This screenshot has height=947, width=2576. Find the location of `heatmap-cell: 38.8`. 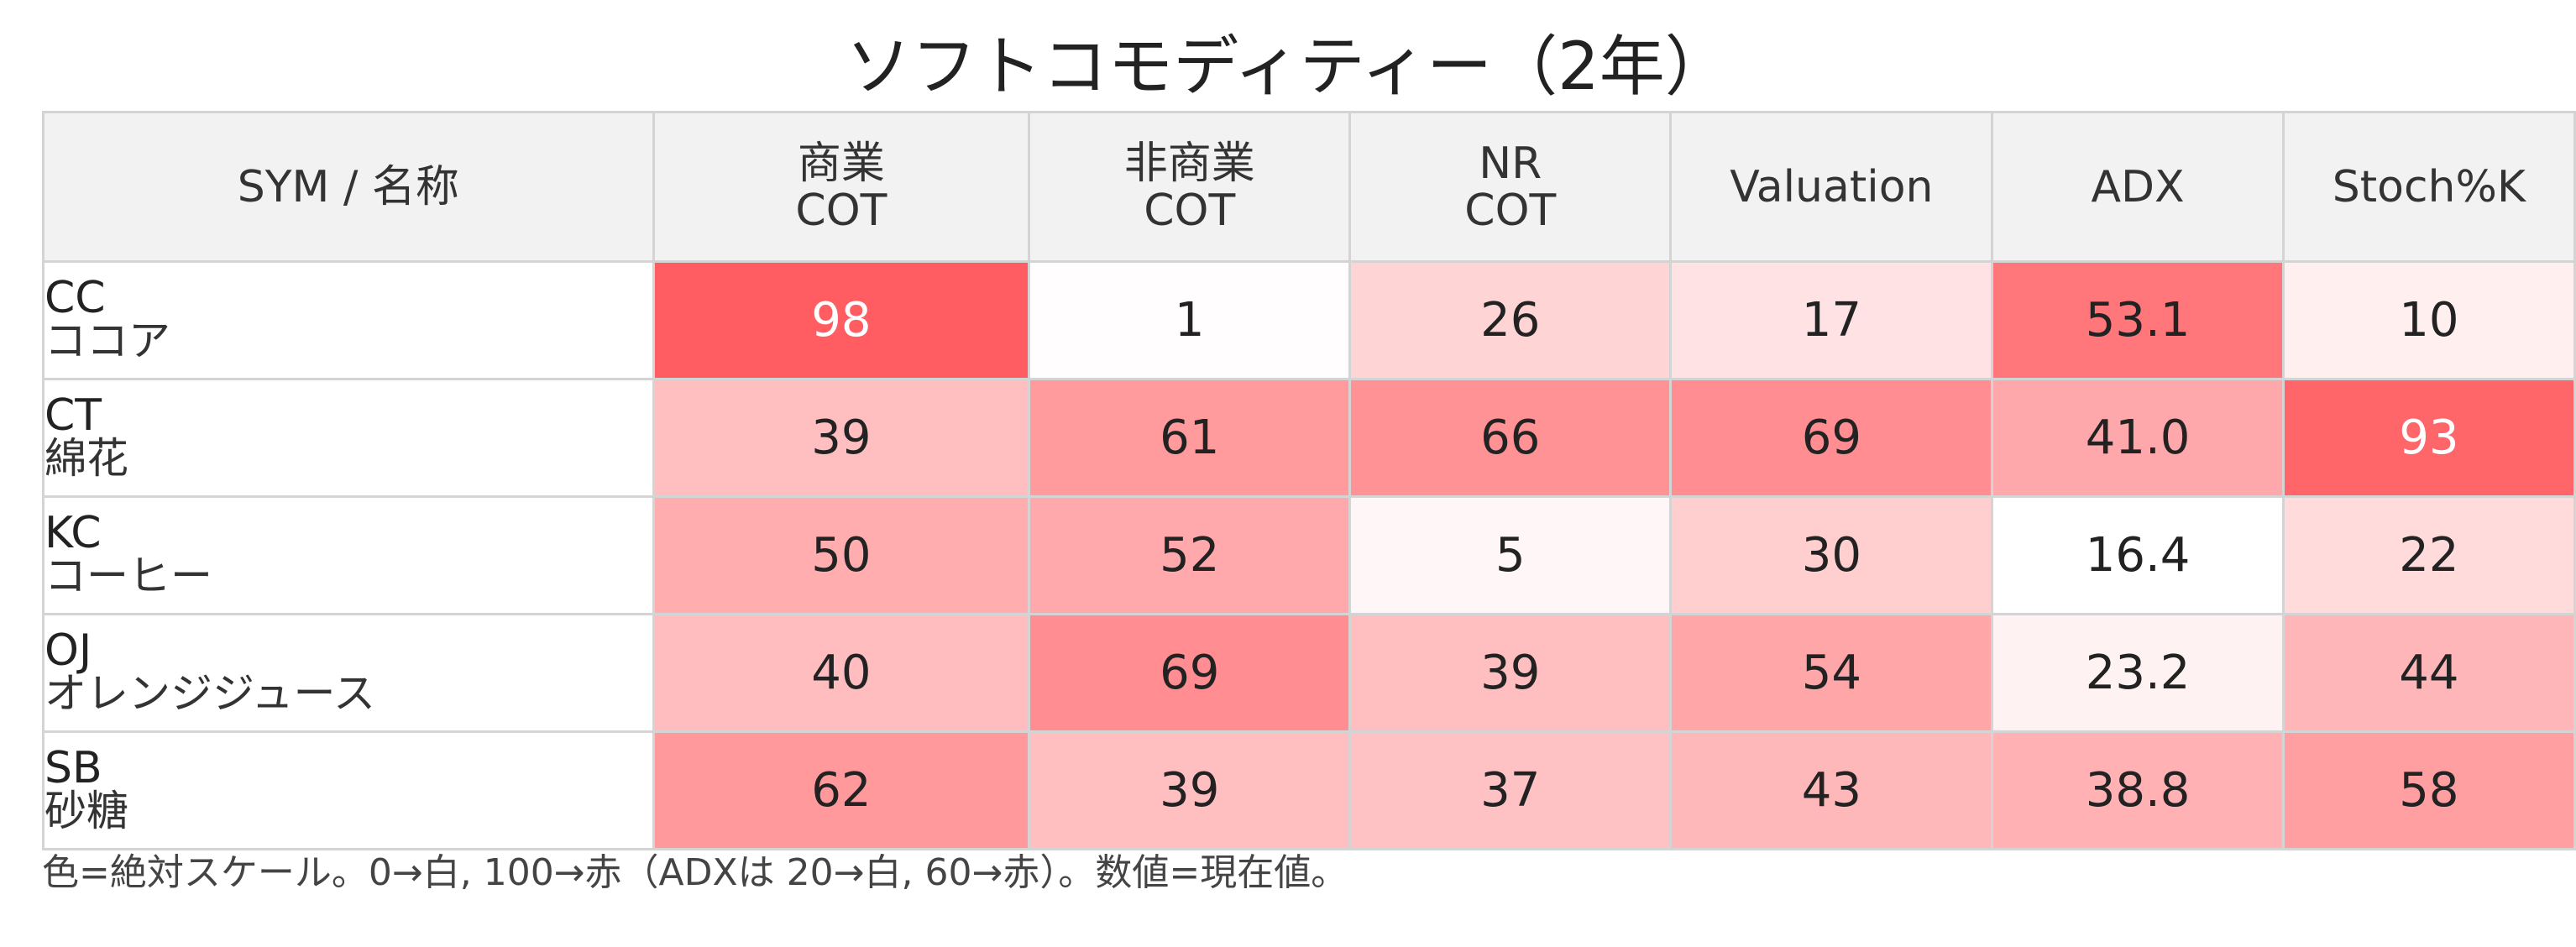

heatmap-cell: 38.8 is located at coordinates (2138, 790).